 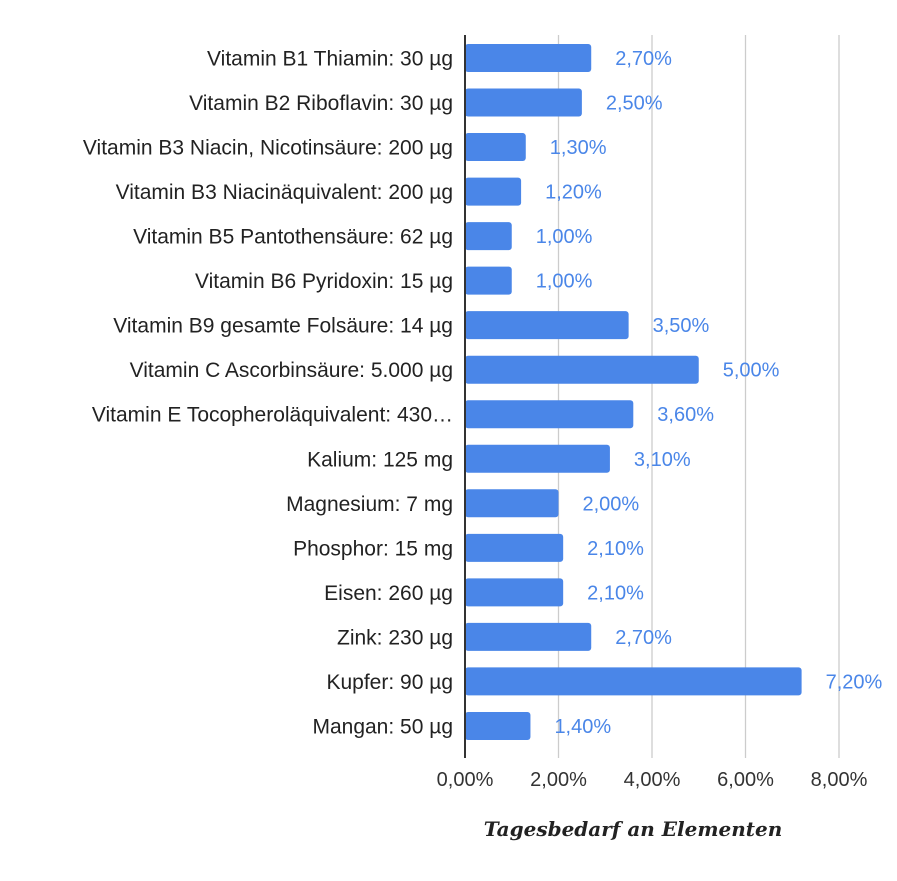 I want to click on data-label: 2,50%, so click(x=634, y=104).